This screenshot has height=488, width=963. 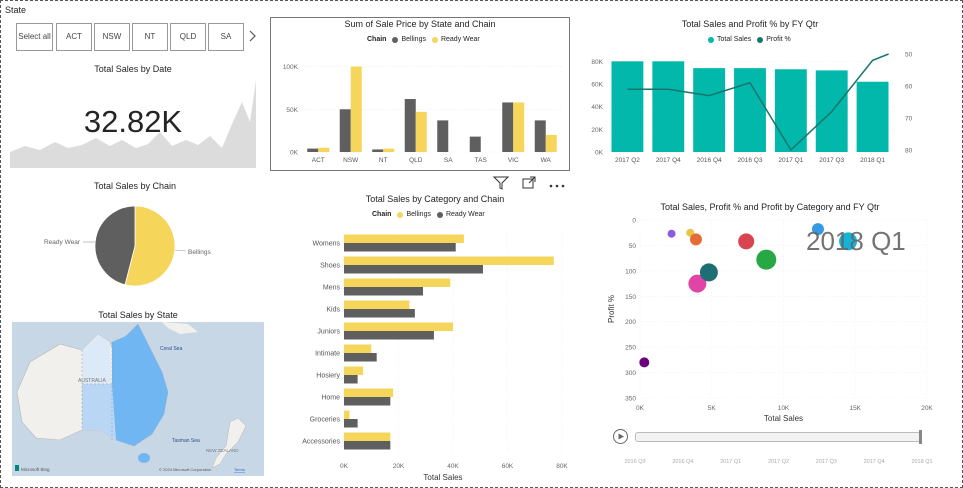 I want to click on x-tick-label: 10K, so click(x=784, y=408).